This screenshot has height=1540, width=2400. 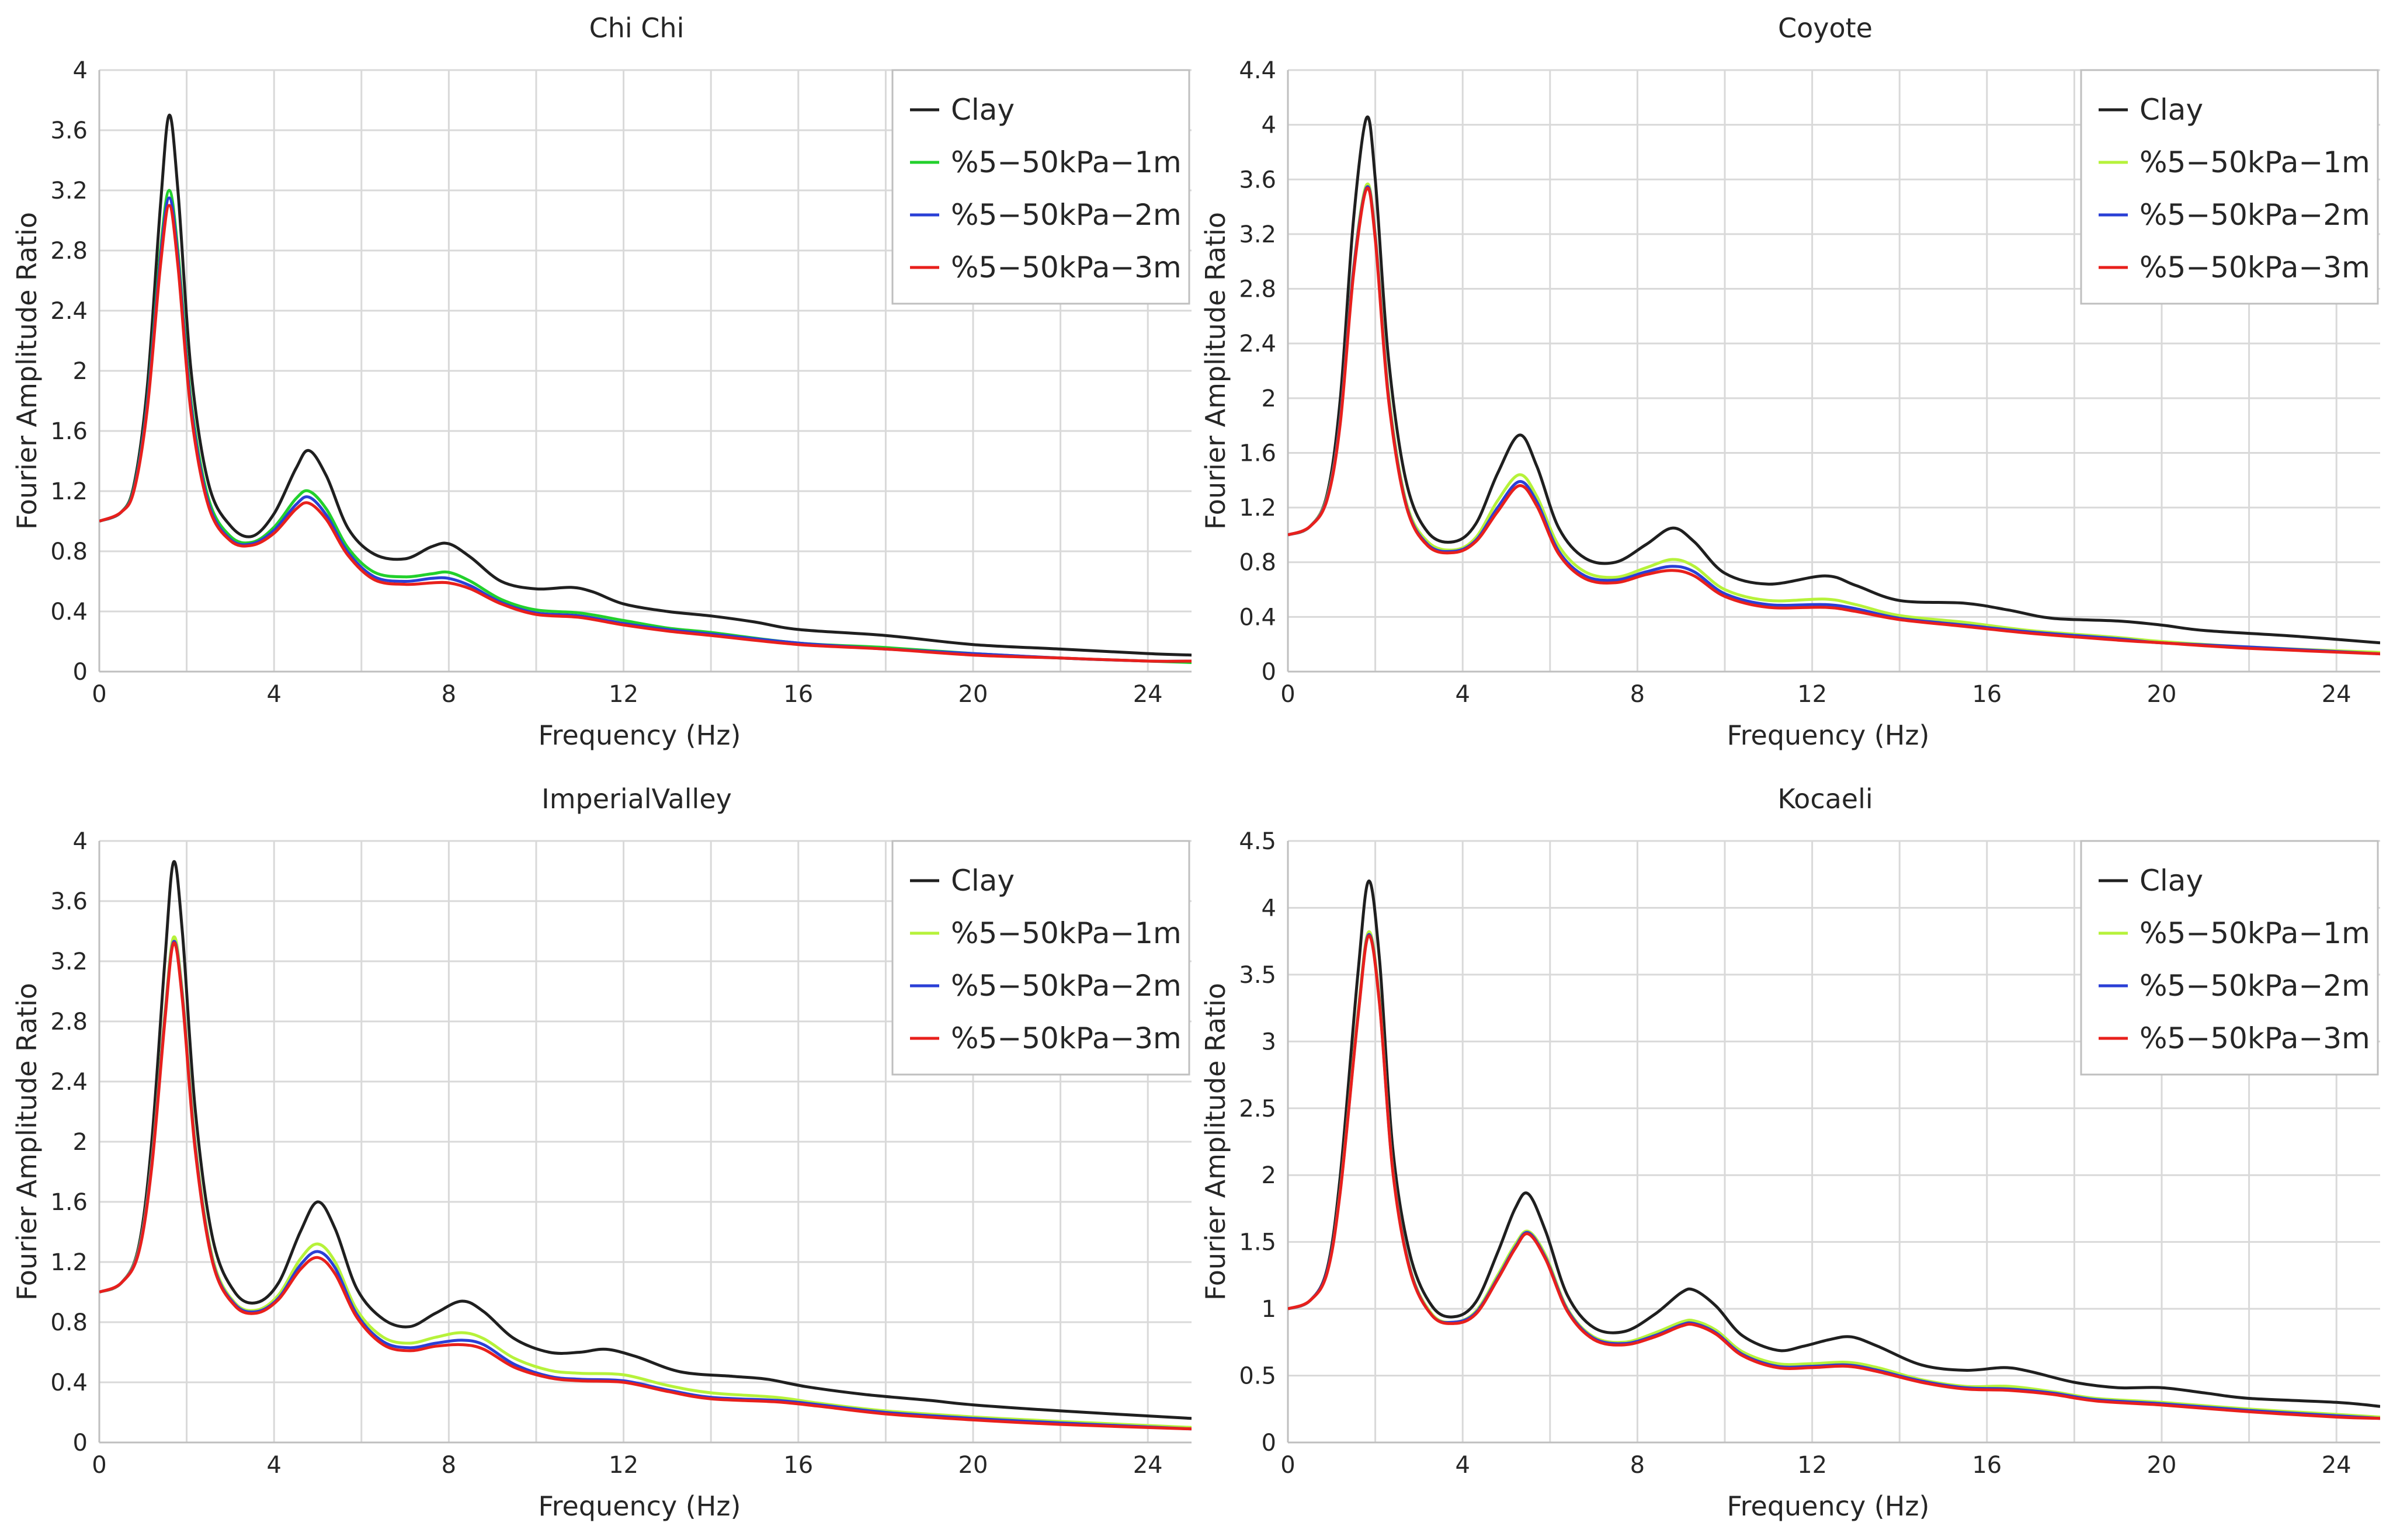 I want to click on y-tick-label: 1, so click(x=1269, y=1309).